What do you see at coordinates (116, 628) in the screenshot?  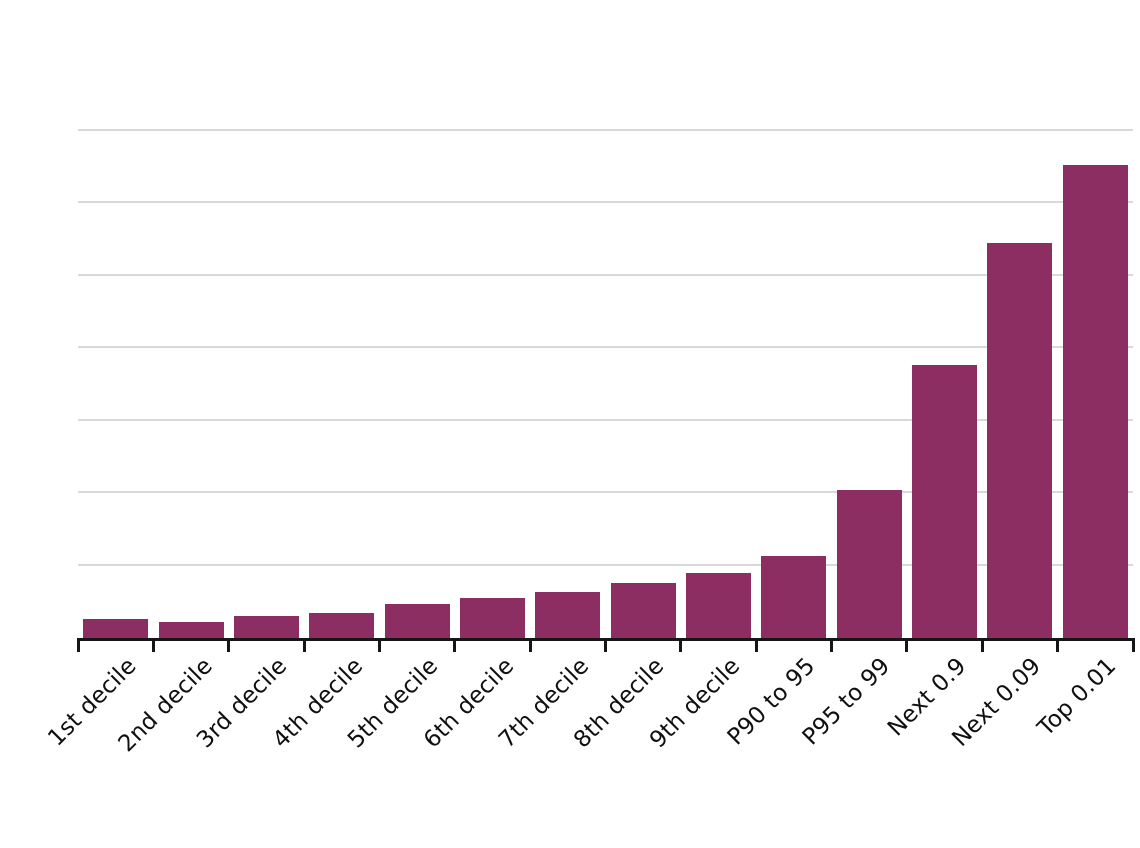 I see `bar-1st-decile` at bounding box center [116, 628].